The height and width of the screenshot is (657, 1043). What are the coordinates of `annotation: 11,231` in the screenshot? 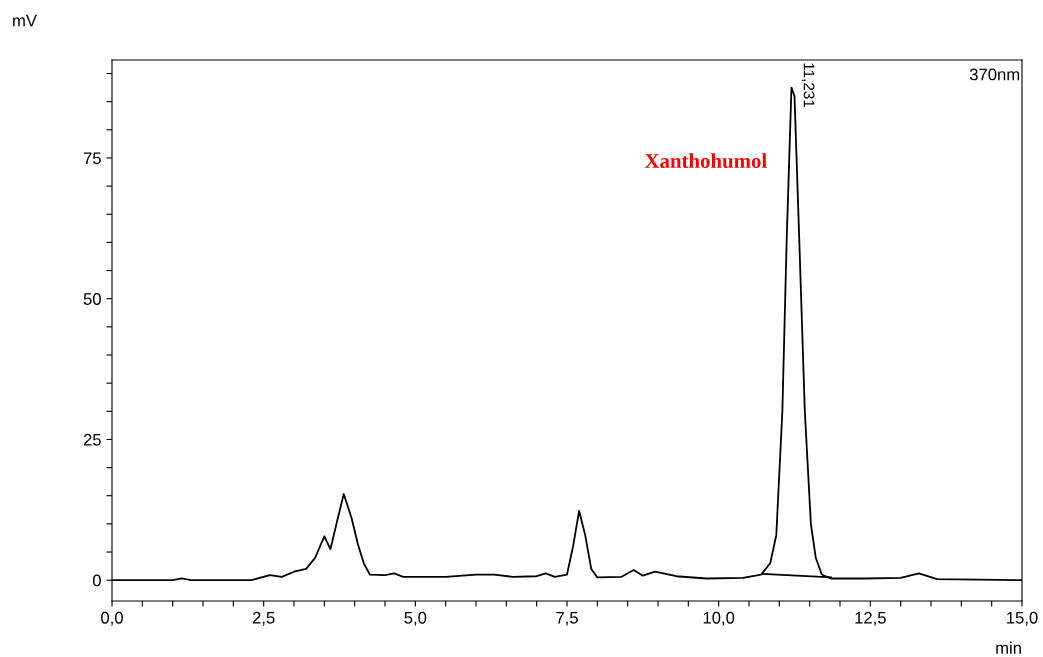 It's located at (808, 85).